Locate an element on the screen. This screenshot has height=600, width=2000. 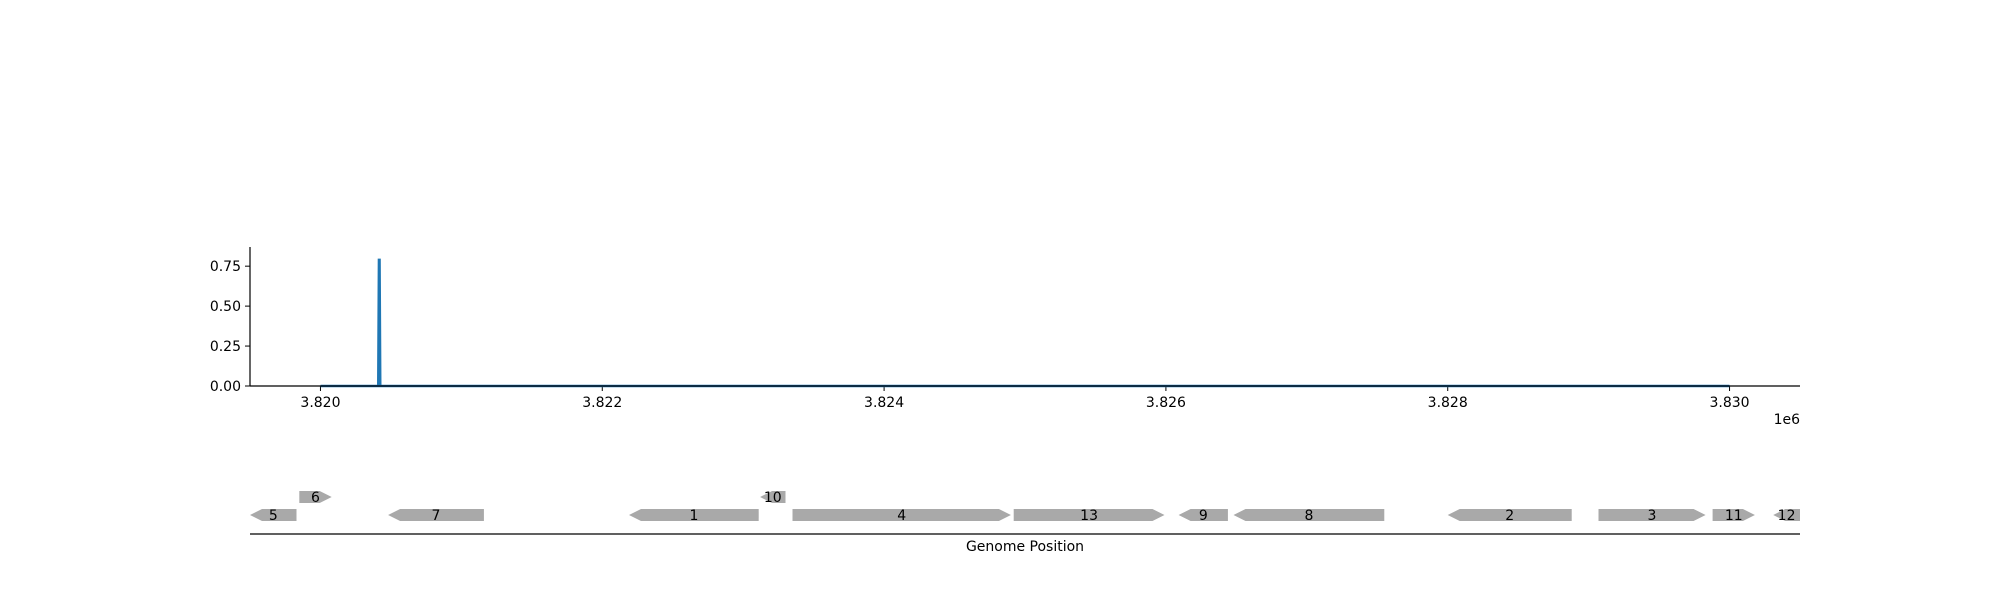
gene-label: 4 is located at coordinates (901, 516).